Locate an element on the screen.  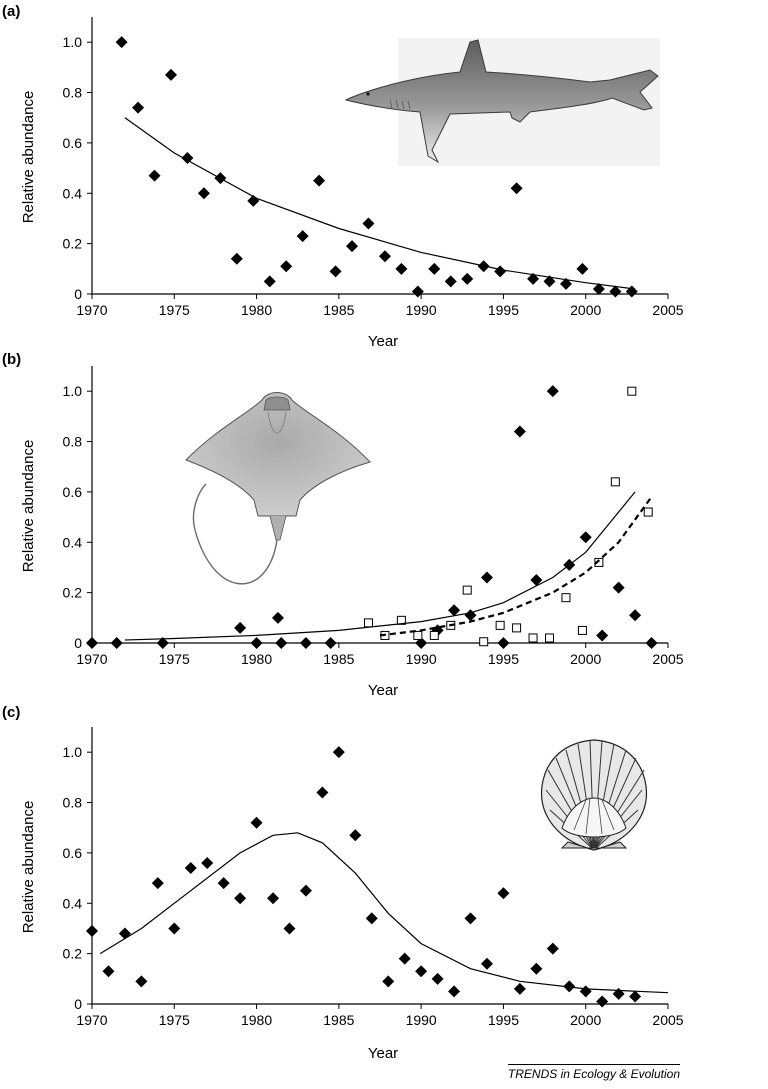
y-tick-label: 0 is located at coordinates (78, 1004).